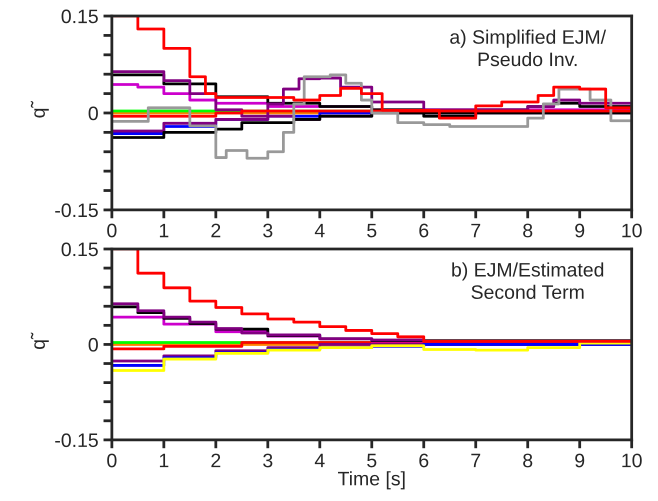 This screenshot has width=658, height=501. What do you see at coordinates (371, 480) in the screenshot?
I see `x-axis-title: Time [s]` at bounding box center [371, 480].